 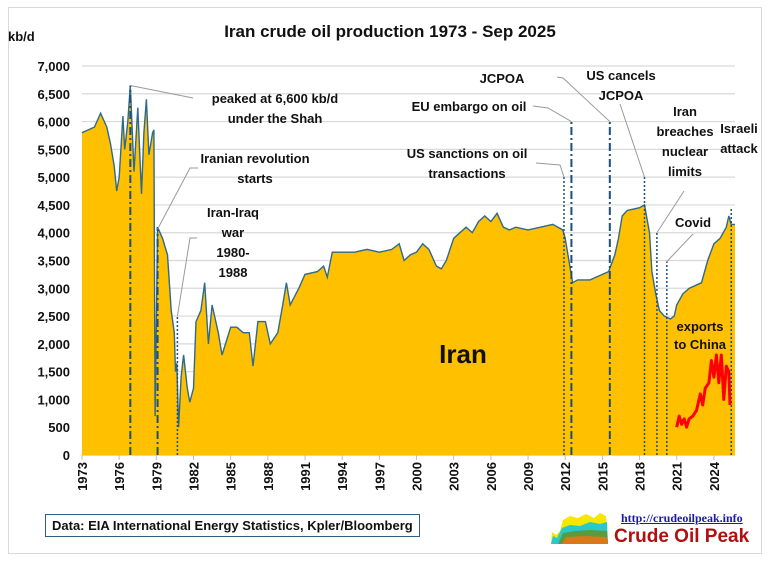 I want to click on x-tick-label: 1991, so click(x=305, y=476).